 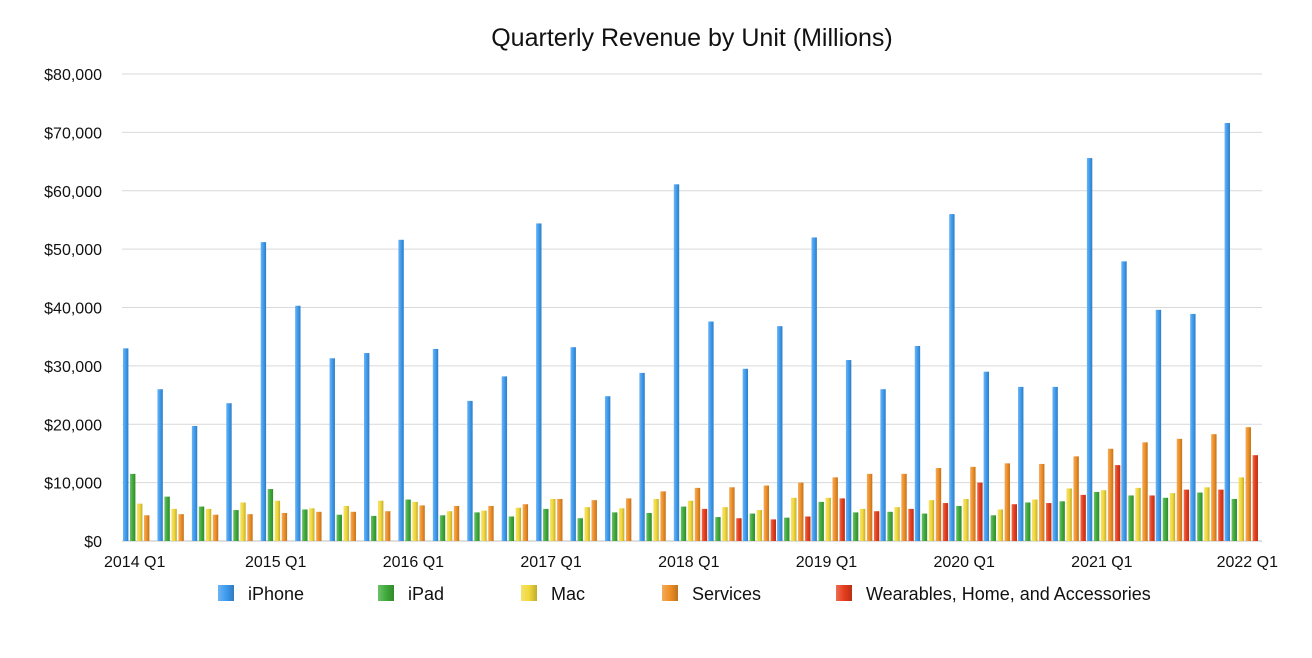 I want to click on x-tick-label: 2019 Q1, so click(x=826, y=562).